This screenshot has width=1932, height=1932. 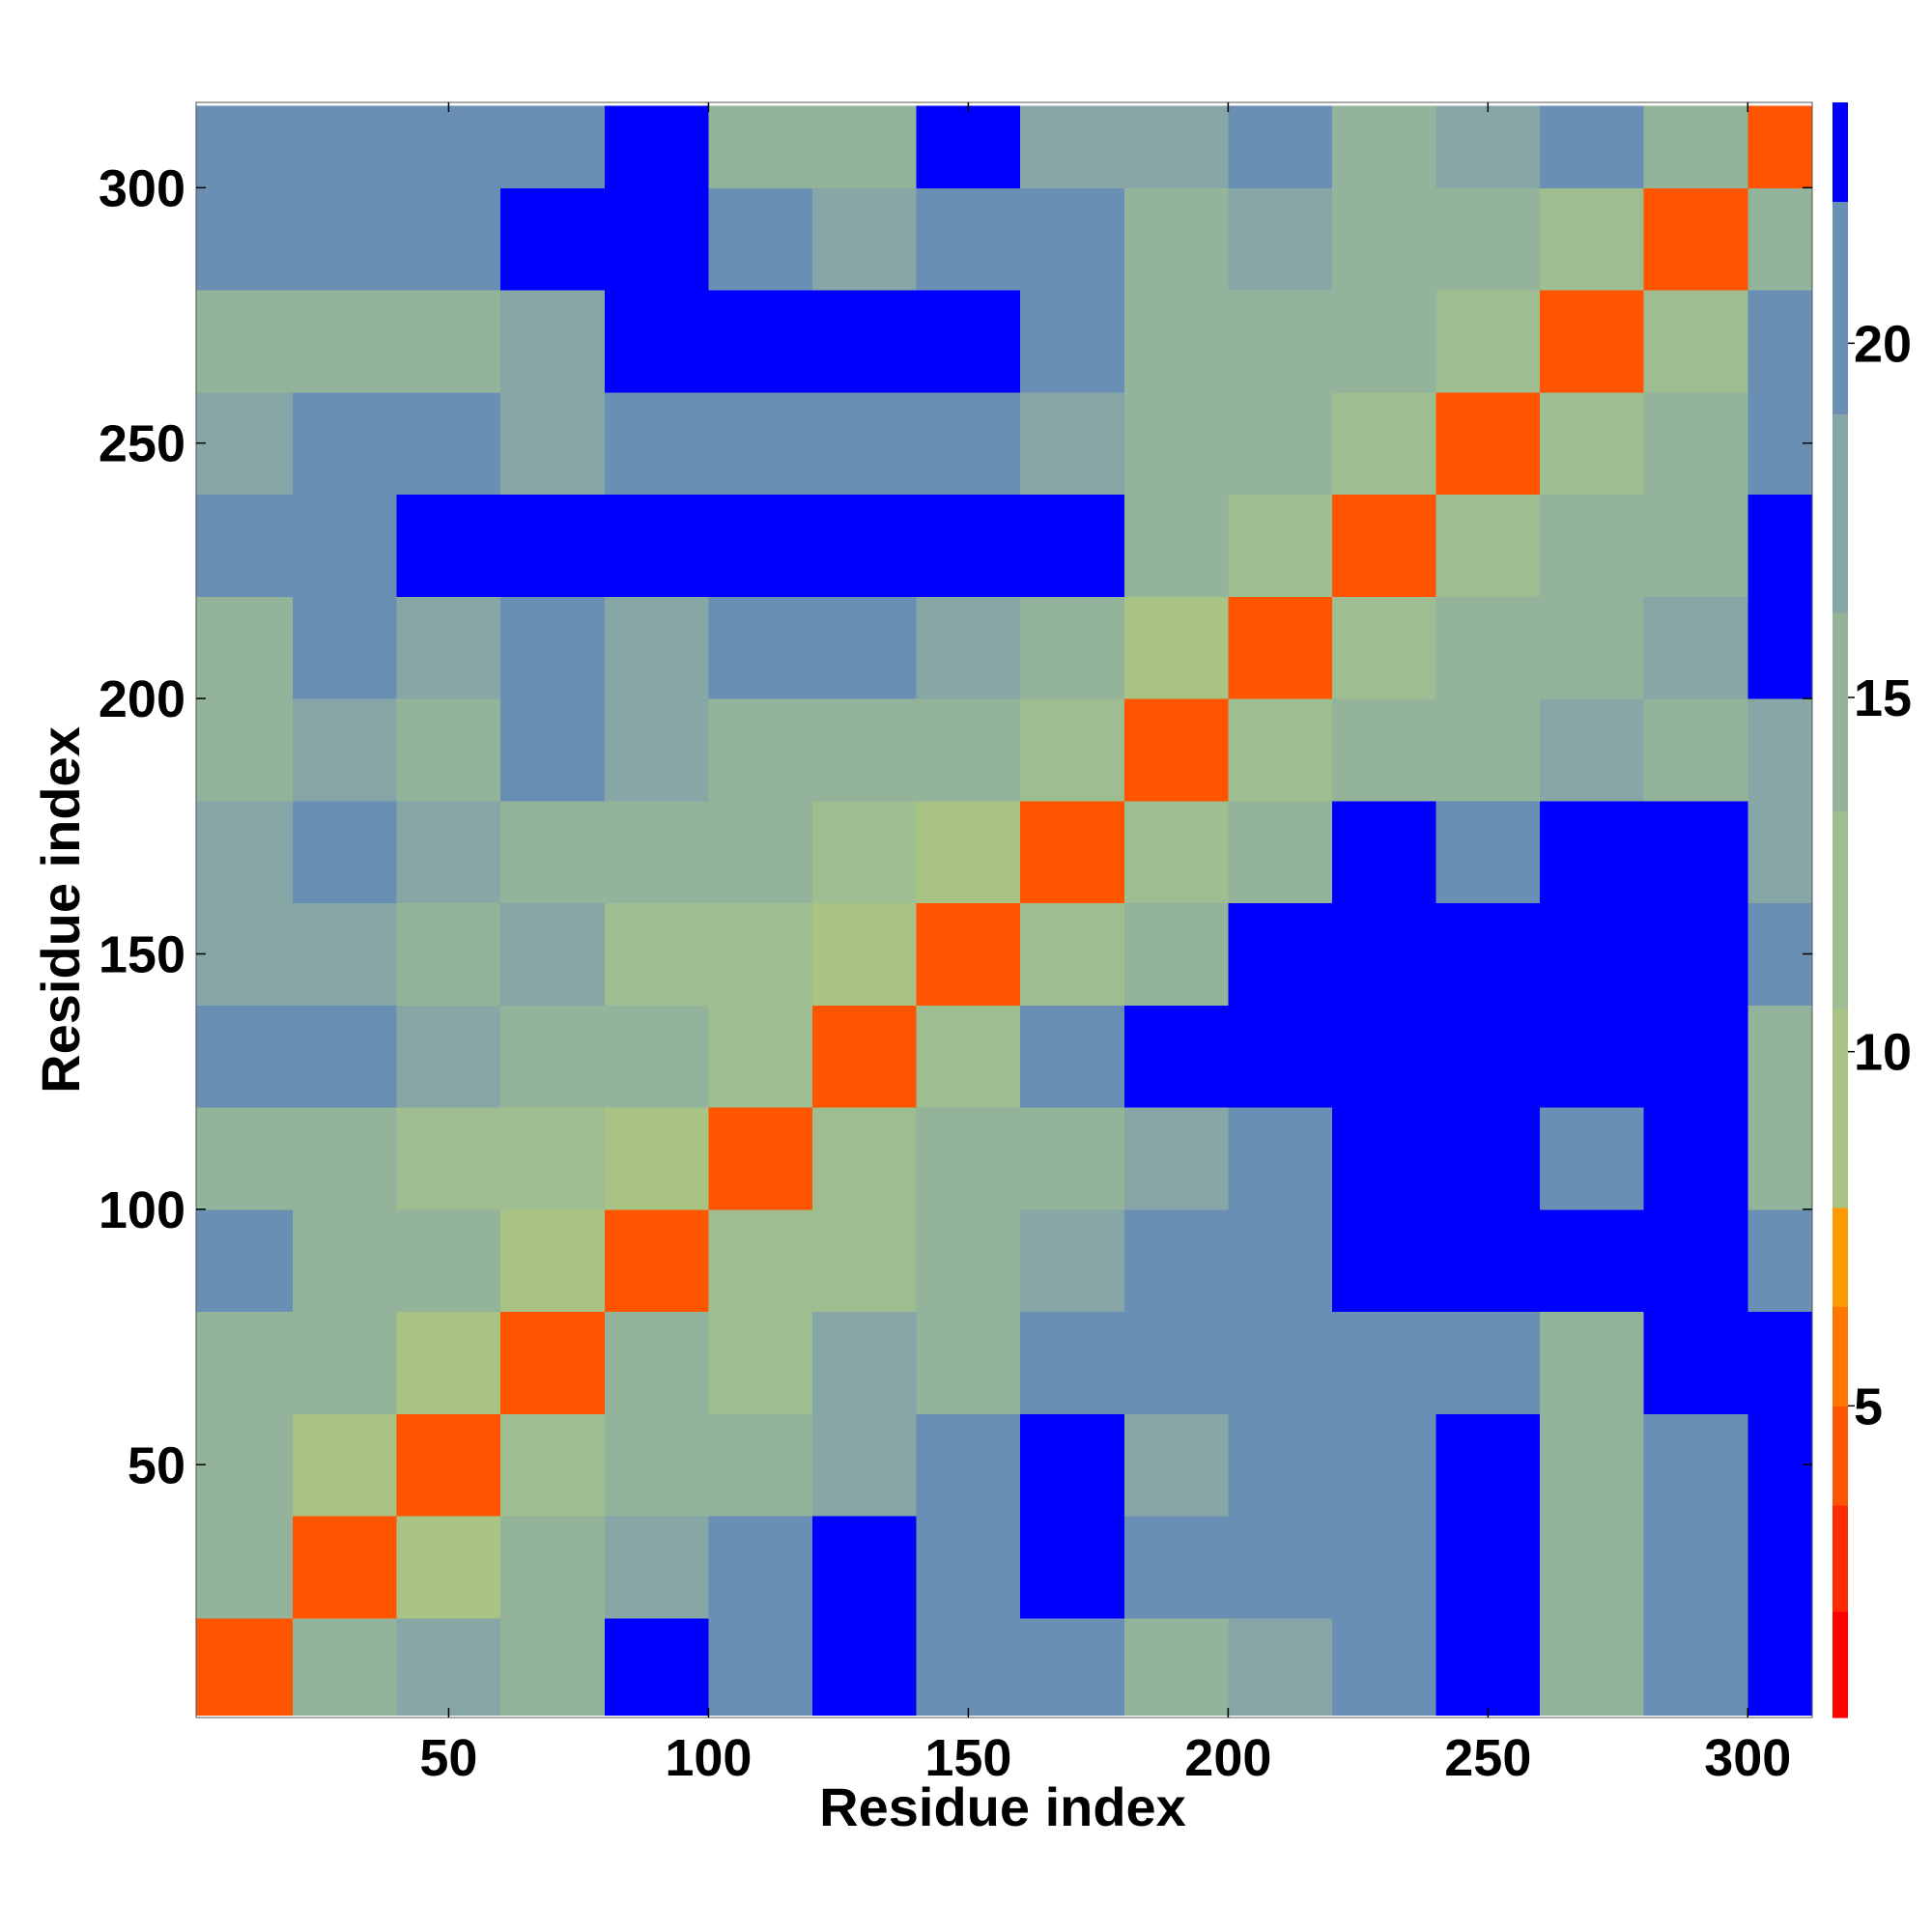 I want to click on x-tick-label: 50, so click(x=448, y=1758).